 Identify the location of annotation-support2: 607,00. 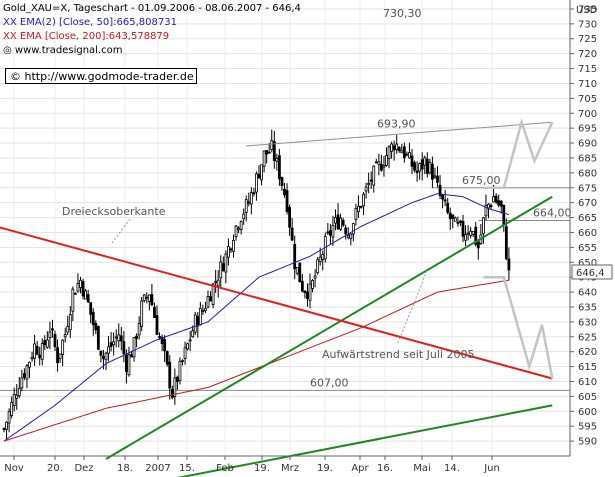
(329, 382).